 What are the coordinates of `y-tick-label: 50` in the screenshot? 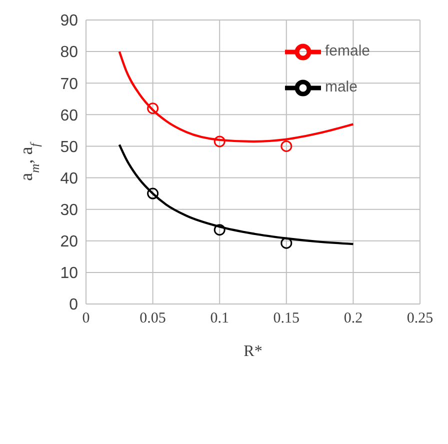 It's located at (69, 147).